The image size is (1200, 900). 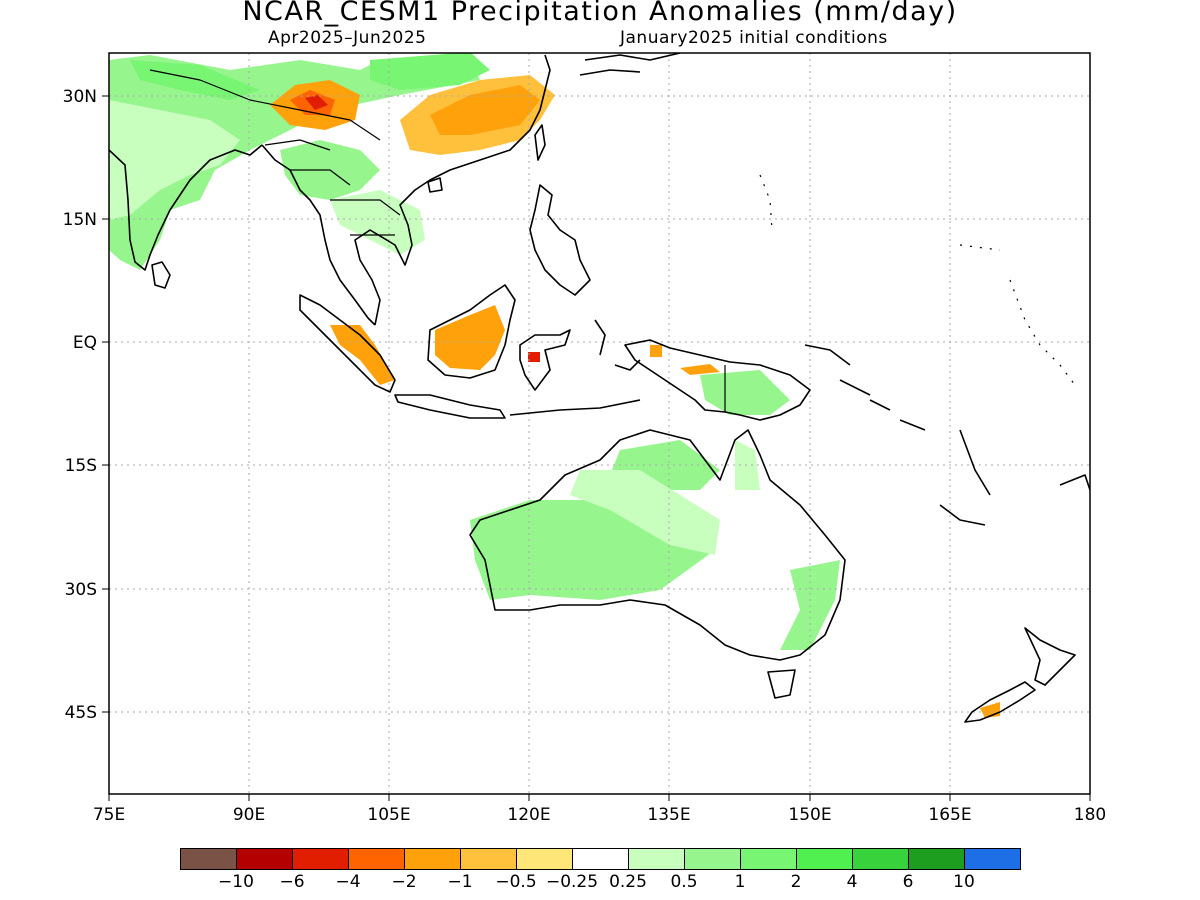 What do you see at coordinates (485, 110) in the screenshot?
I see `dry-region-southchina-core` at bounding box center [485, 110].